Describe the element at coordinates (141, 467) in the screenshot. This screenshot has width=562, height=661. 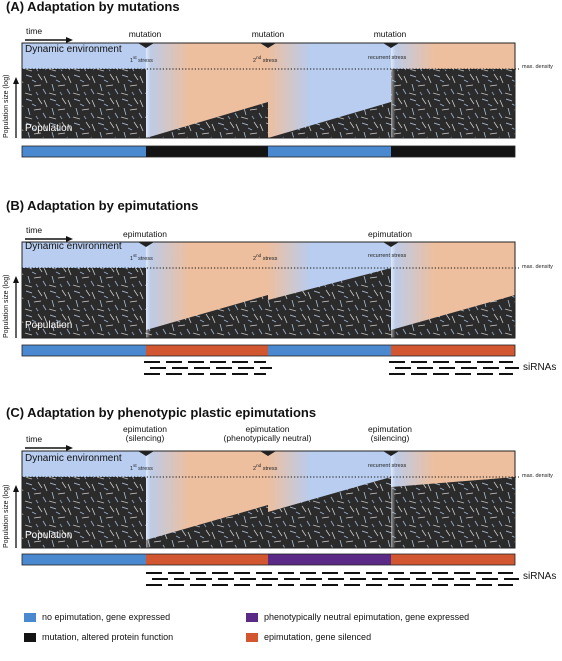
I see `panel-c-stress-1: 1st stress` at that location.